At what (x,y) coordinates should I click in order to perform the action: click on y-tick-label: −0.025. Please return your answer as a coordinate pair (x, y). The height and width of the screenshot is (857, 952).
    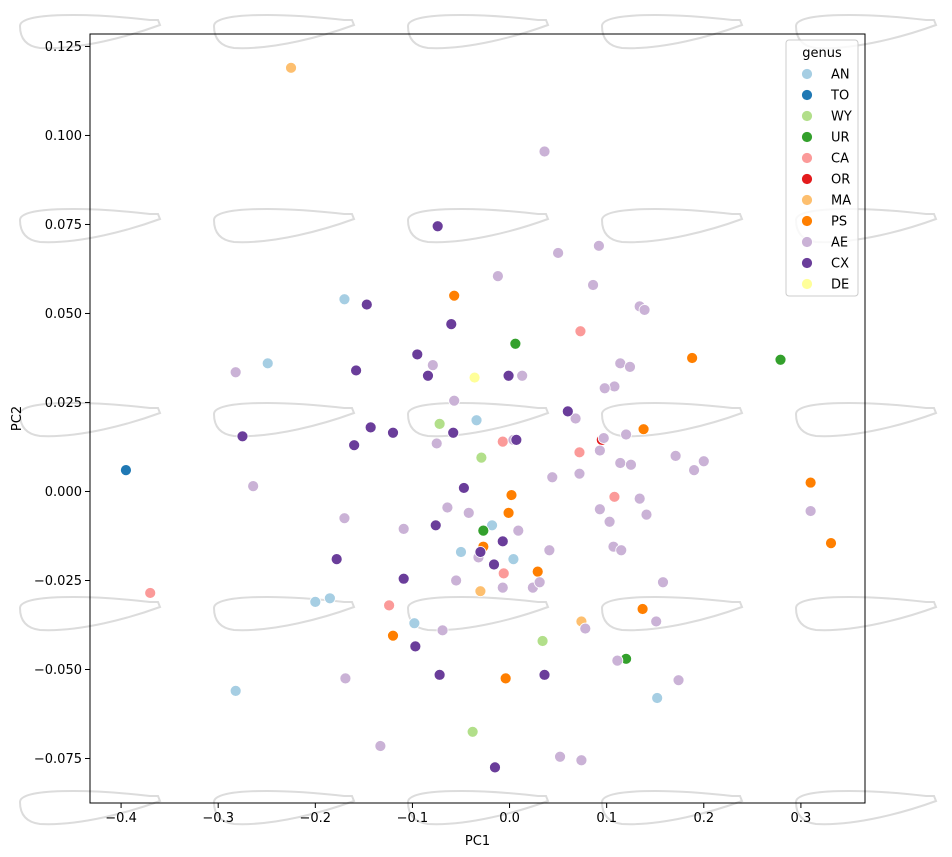
    Looking at the image, I should click on (58, 581).